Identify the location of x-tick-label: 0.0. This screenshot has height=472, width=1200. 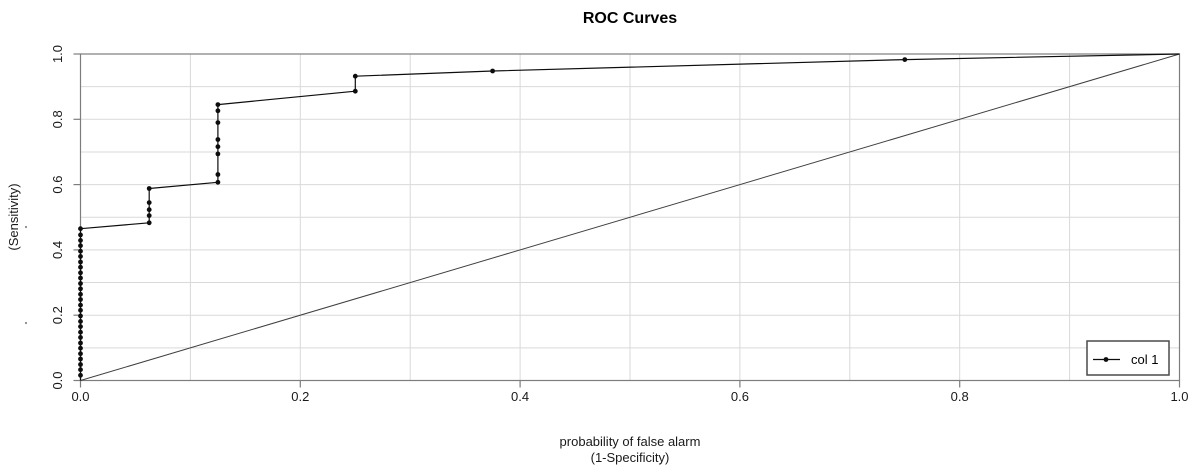
(80, 396).